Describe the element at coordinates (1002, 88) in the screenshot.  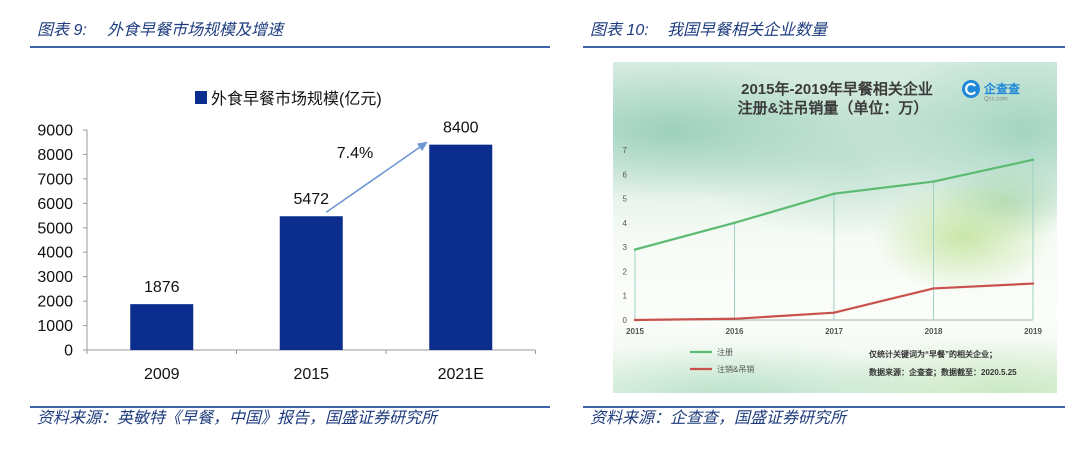
I see `qcc-logo-wordmark: 企查查` at that location.